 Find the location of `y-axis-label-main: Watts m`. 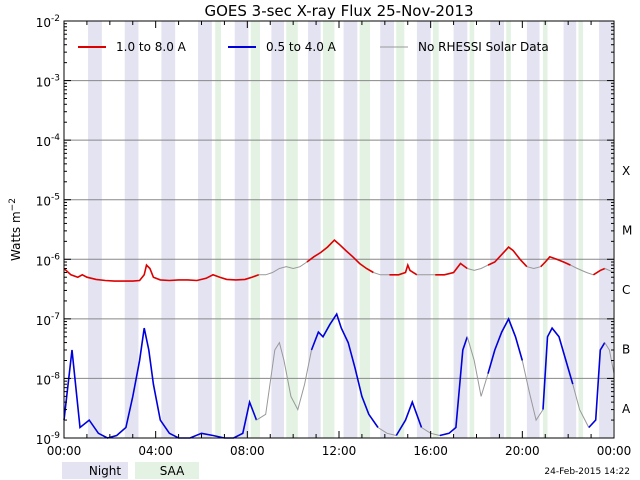

y-axis-label-main: Watts m is located at coordinates (16, 236).